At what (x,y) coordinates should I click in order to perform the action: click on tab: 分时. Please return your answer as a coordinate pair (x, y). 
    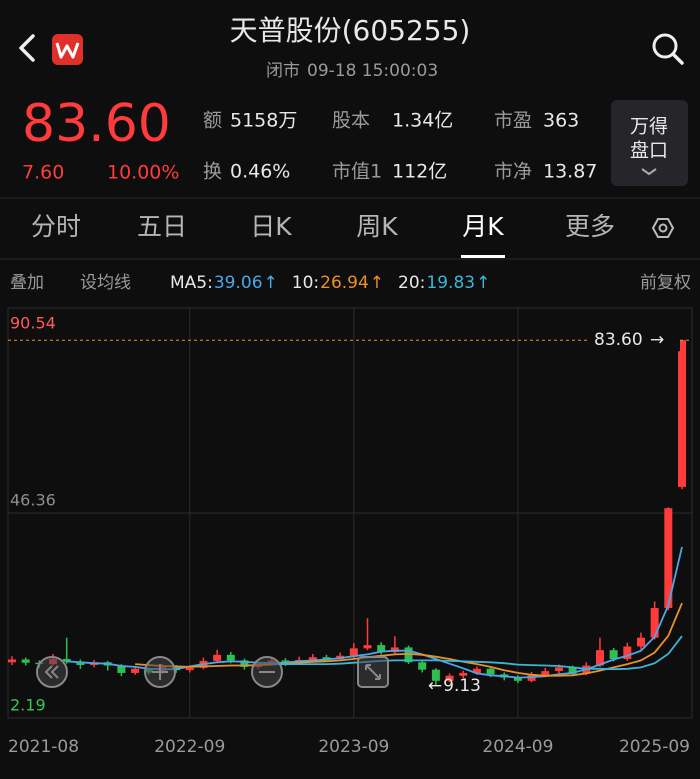
    Looking at the image, I should click on (56, 226).